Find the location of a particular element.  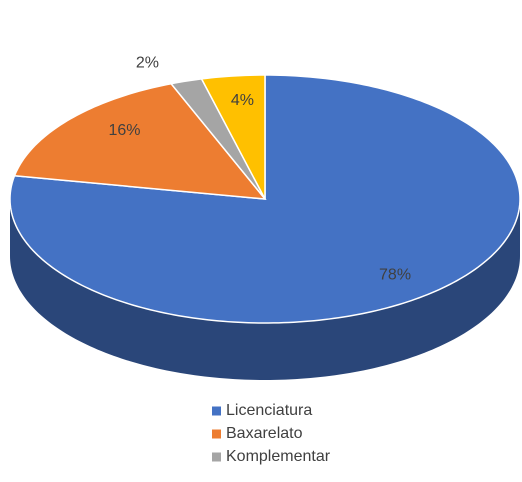

data-label: 2% is located at coordinates (147, 63).